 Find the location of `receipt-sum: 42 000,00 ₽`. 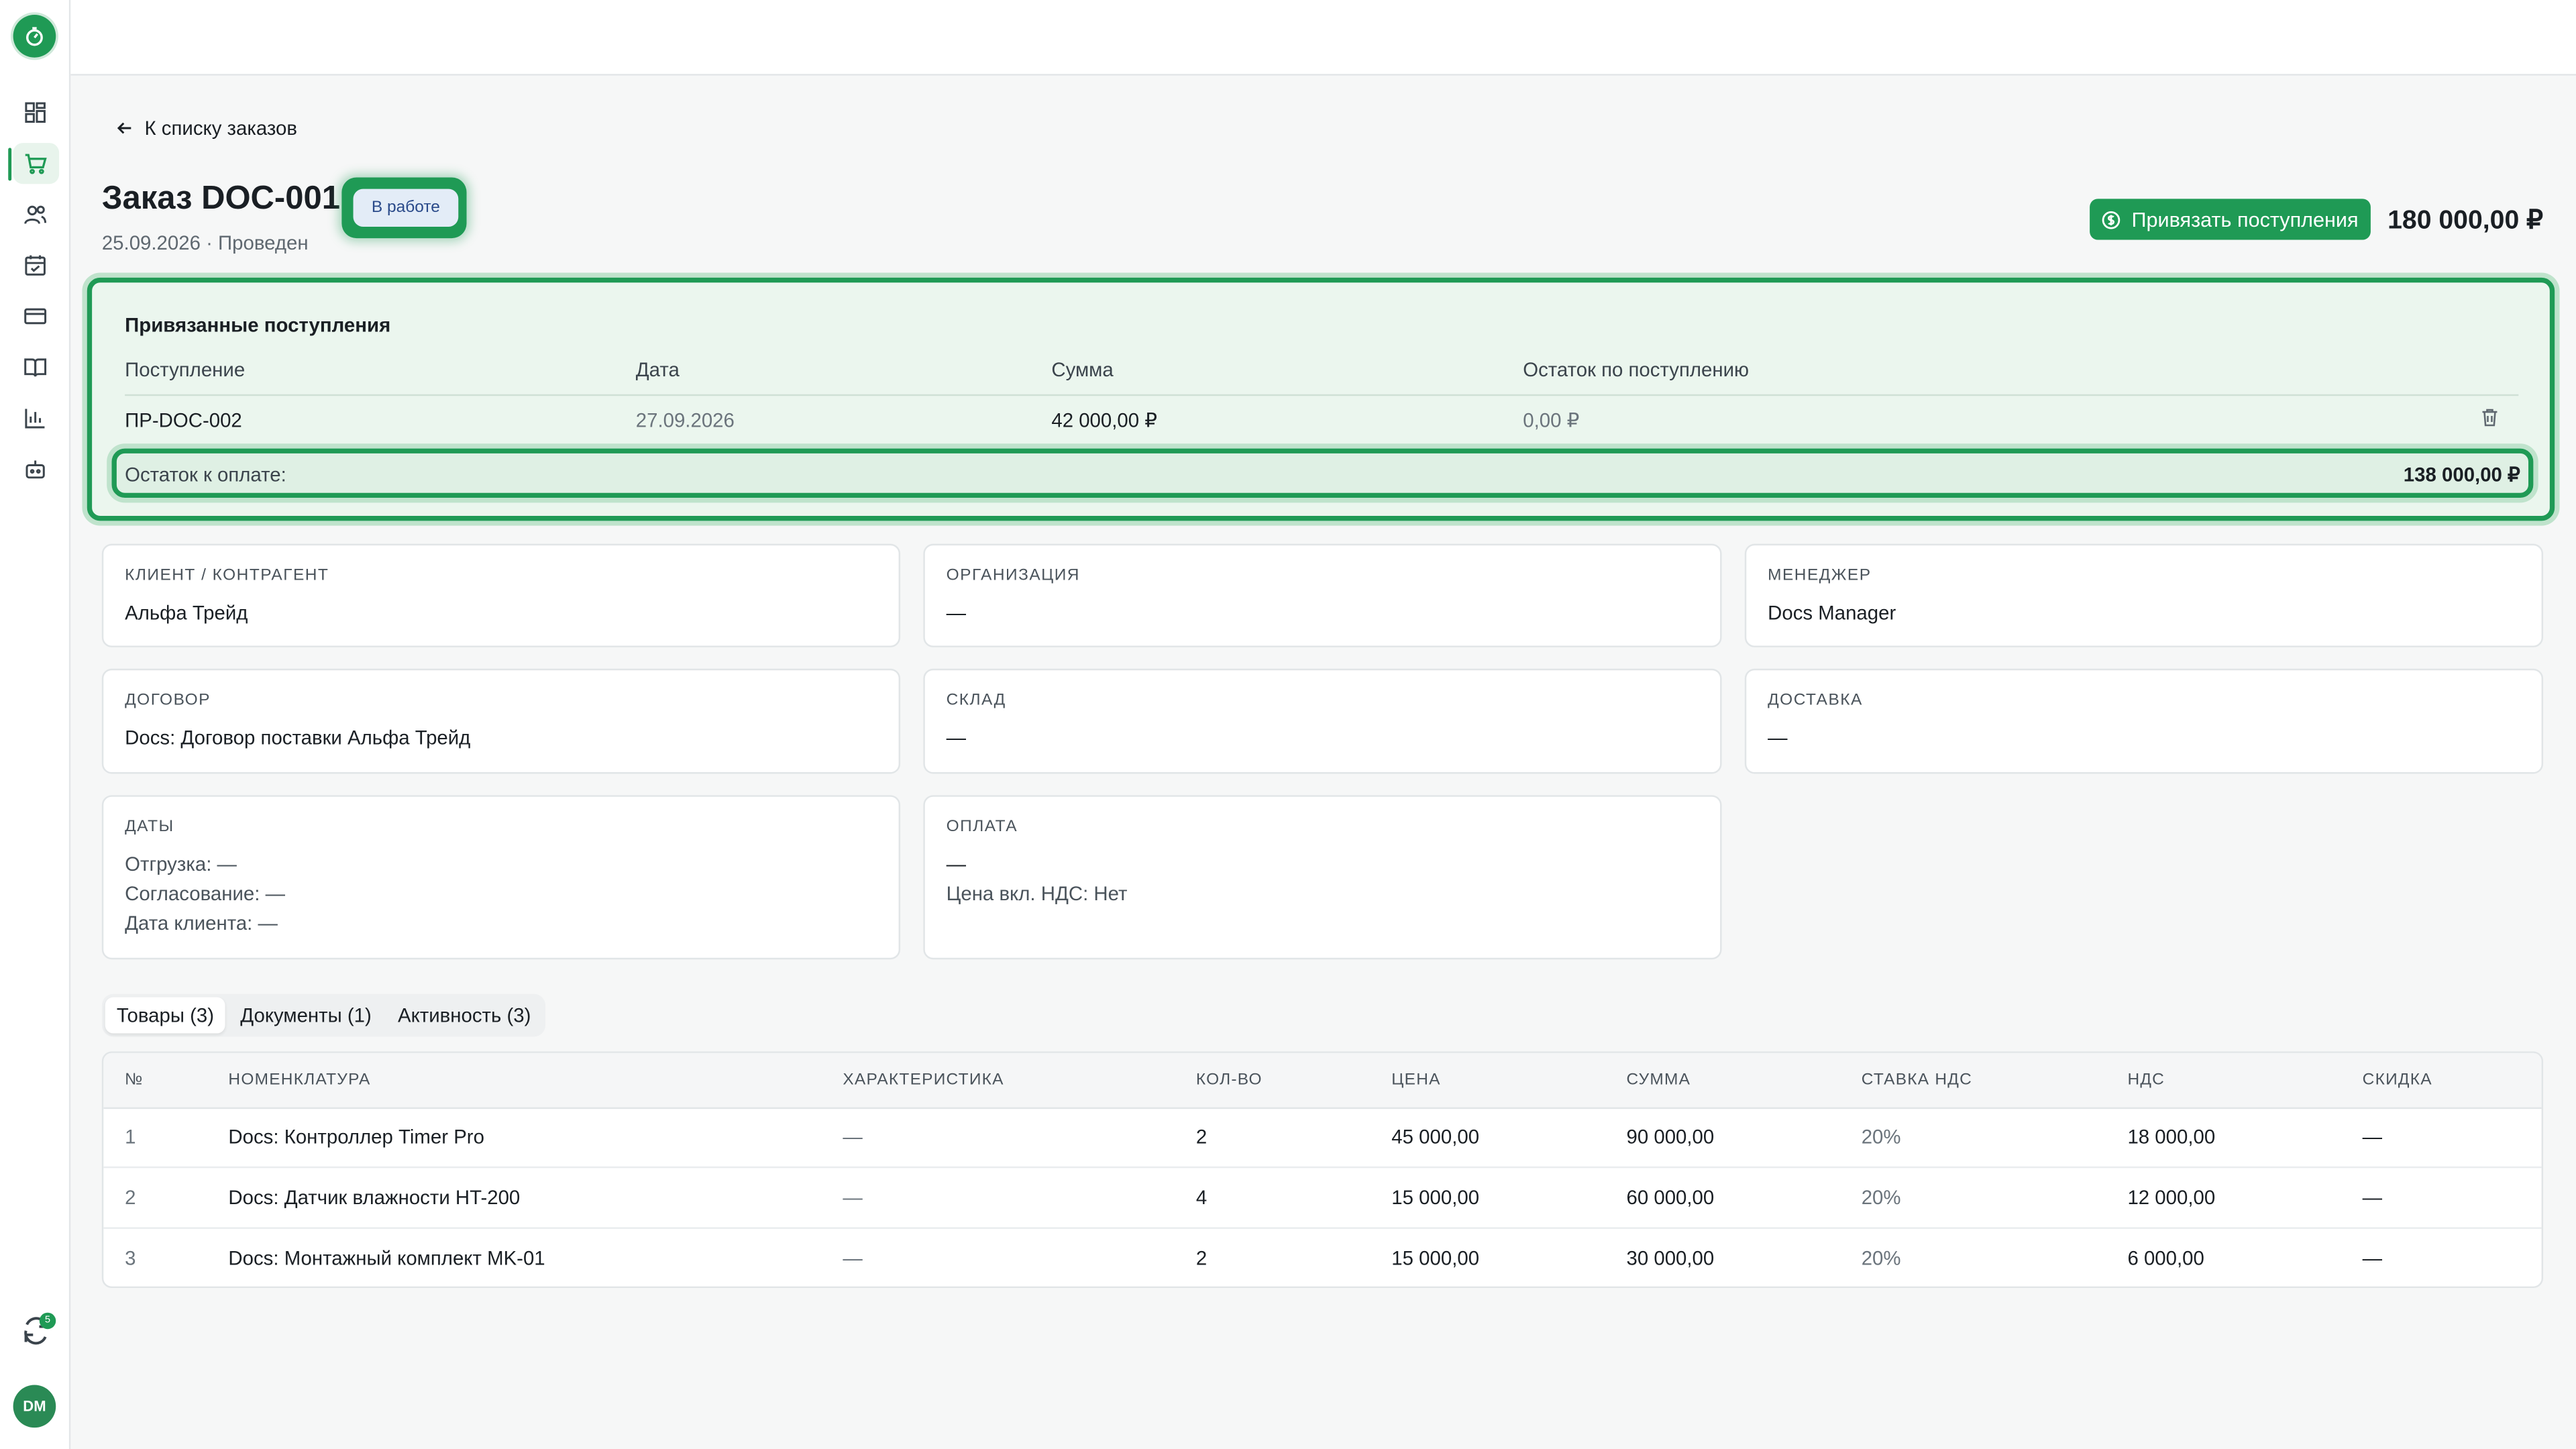

receipt-sum: 42 000,00 ₽ is located at coordinates (1104, 421).